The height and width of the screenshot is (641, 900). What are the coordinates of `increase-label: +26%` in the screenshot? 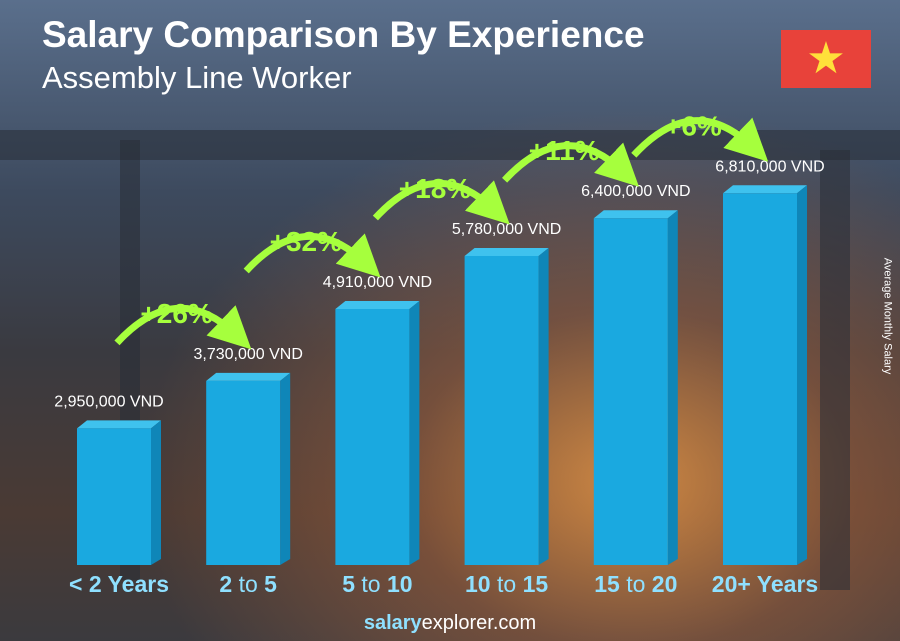 It's located at (176, 313).